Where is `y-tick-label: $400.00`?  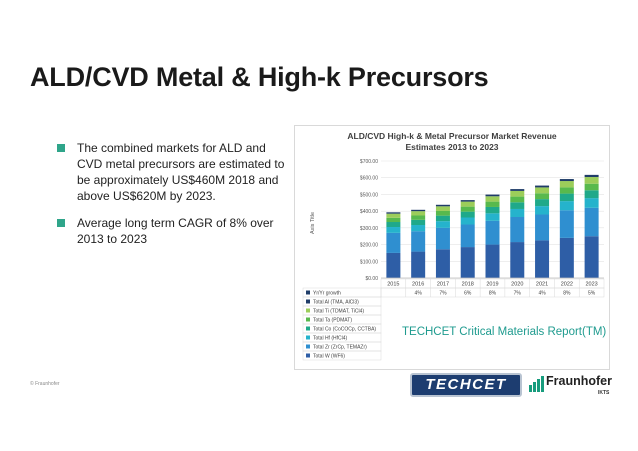
y-tick-label: $400.00 is located at coordinates (369, 212).